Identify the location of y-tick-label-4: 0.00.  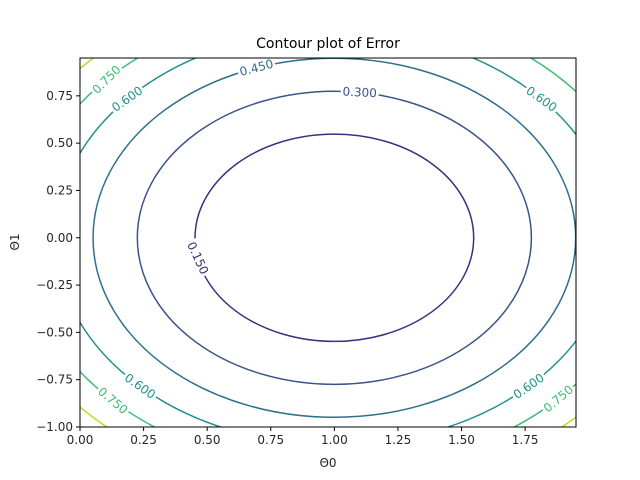
(59, 238).